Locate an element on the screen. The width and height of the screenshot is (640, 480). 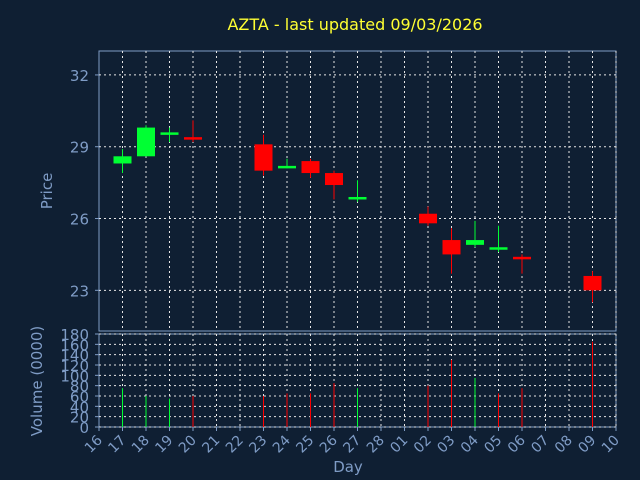
volume-bars is located at coordinates (357, 384).